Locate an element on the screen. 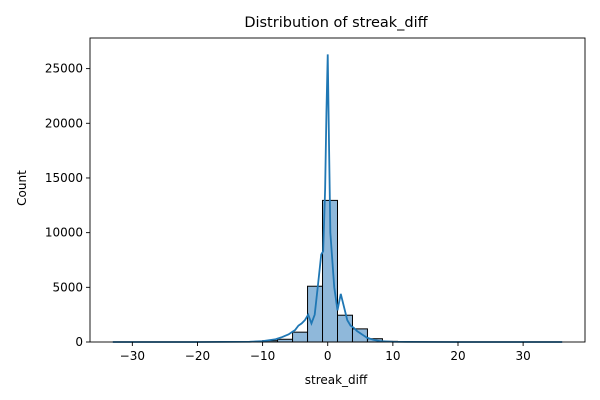  y-tick-label: 20000 is located at coordinates (64, 123).